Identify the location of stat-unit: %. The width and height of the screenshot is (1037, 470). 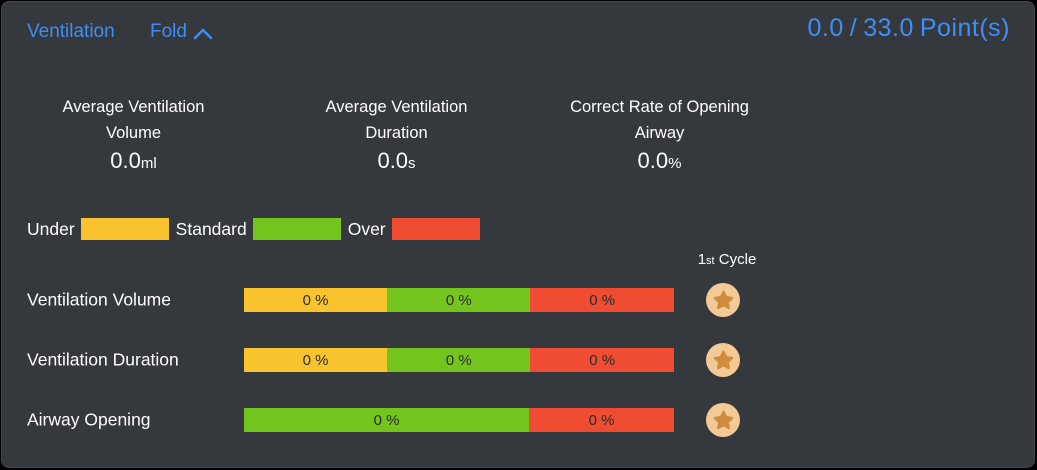
(675, 163).